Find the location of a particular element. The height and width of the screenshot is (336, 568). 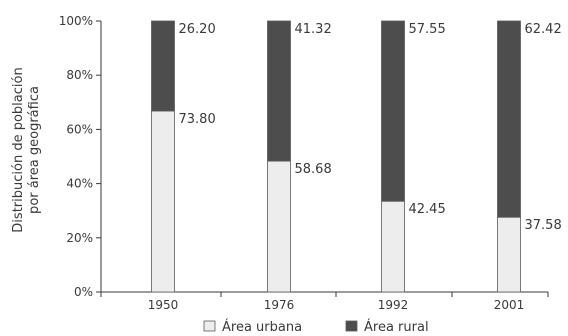

data-label-urbana-1950: 73.80 is located at coordinates (197, 119).